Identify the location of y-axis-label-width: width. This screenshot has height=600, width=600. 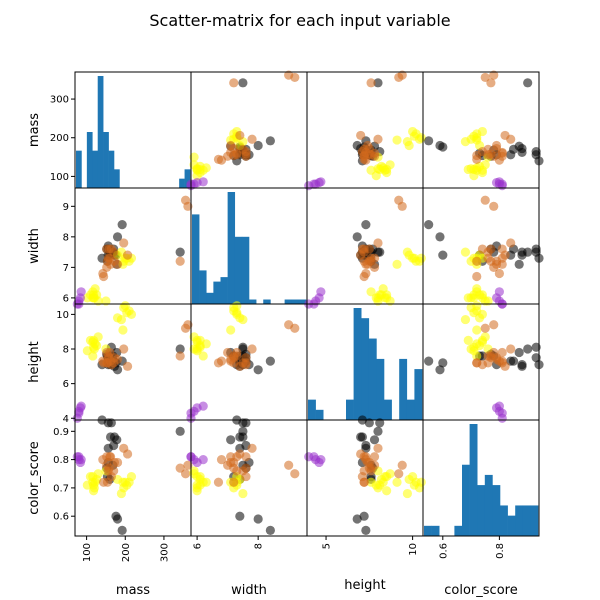
(34, 246).